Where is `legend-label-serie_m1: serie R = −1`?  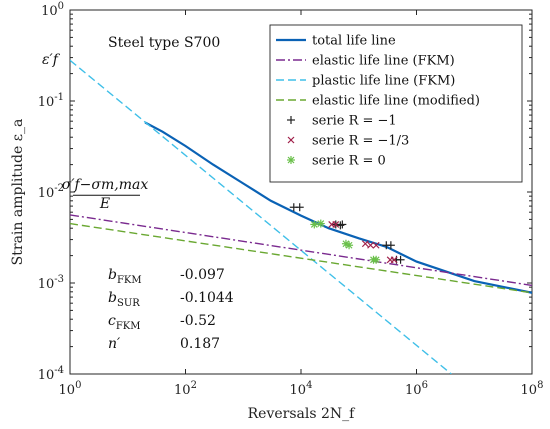
legend-label-serie_m1: serie R = −1 is located at coordinates (354, 121).